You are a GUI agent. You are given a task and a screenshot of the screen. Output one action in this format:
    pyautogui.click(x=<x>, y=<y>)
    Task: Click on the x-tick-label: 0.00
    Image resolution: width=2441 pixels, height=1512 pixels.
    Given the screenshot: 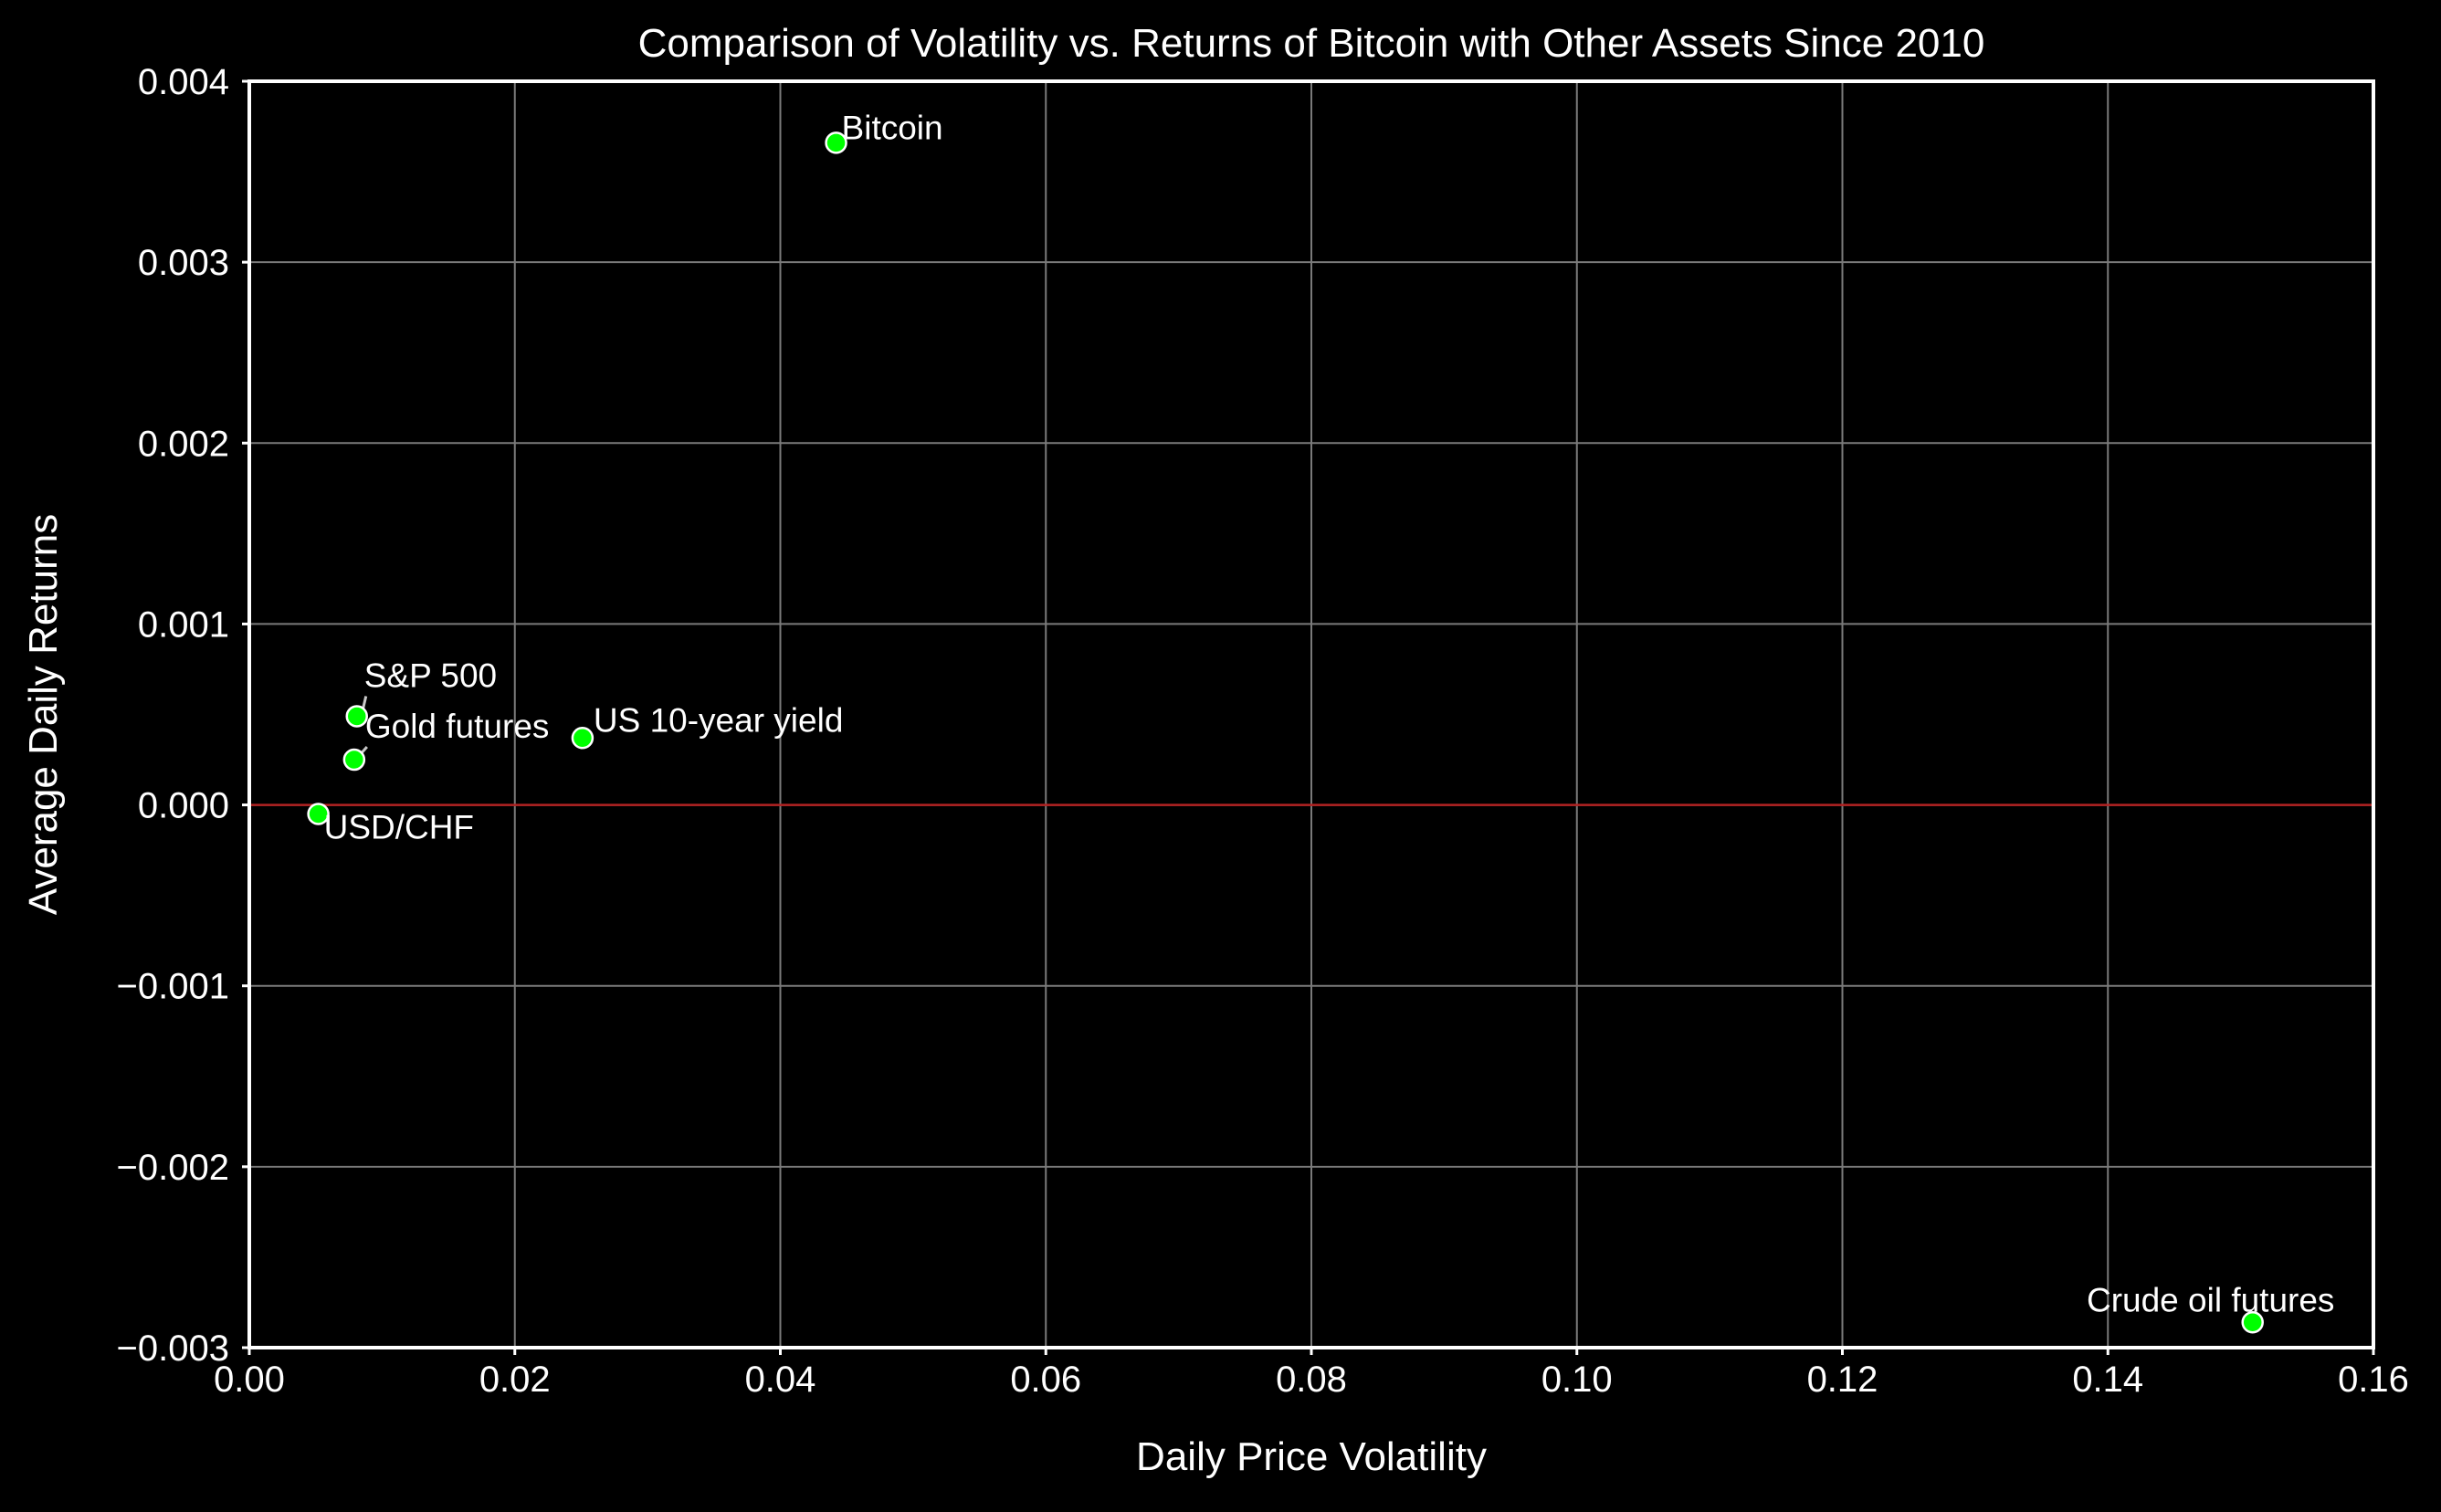 What is the action you would take?
    pyautogui.click(x=249, y=1380)
    